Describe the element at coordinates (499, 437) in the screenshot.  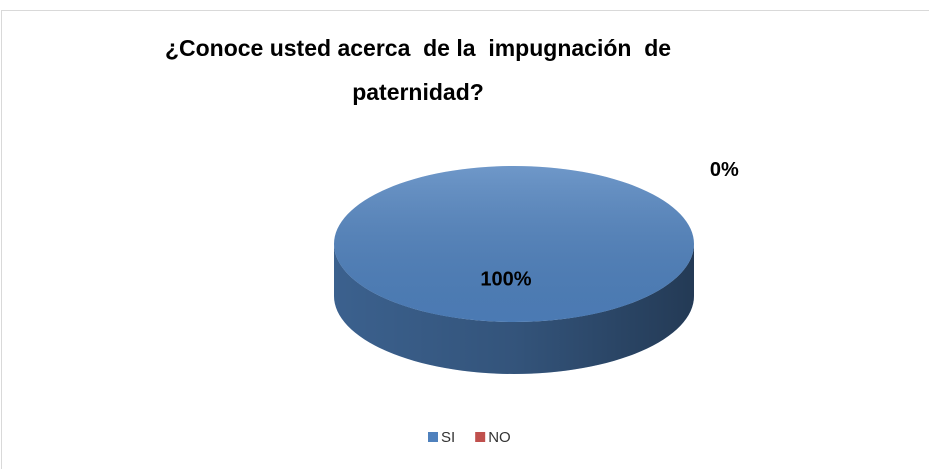
I see `legend-label: NO` at that location.